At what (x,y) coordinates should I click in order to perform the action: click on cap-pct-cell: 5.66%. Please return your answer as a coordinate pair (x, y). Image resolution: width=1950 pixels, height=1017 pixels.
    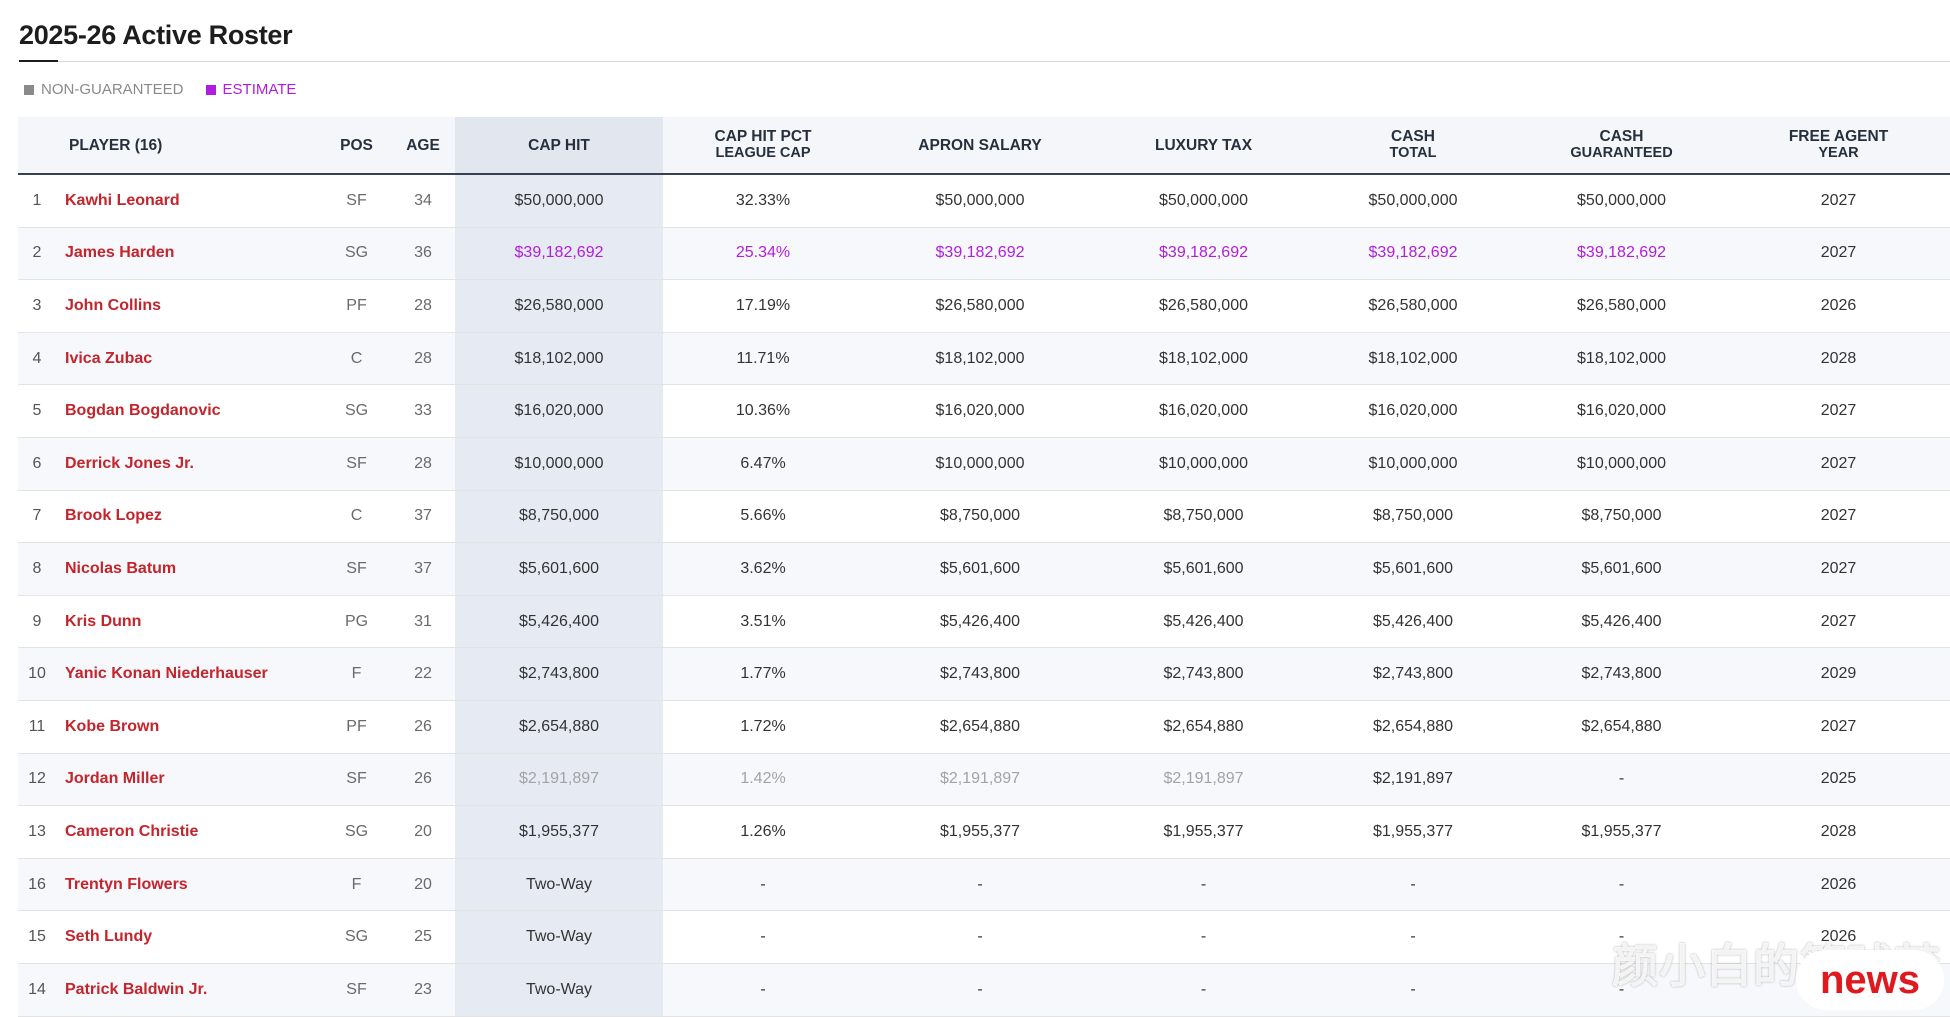
    Looking at the image, I should click on (763, 517).